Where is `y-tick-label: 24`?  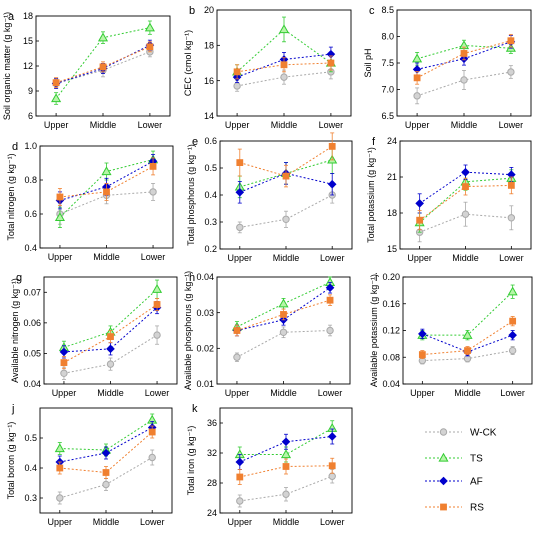 y-tick-label: 24 is located at coordinates (212, 513).